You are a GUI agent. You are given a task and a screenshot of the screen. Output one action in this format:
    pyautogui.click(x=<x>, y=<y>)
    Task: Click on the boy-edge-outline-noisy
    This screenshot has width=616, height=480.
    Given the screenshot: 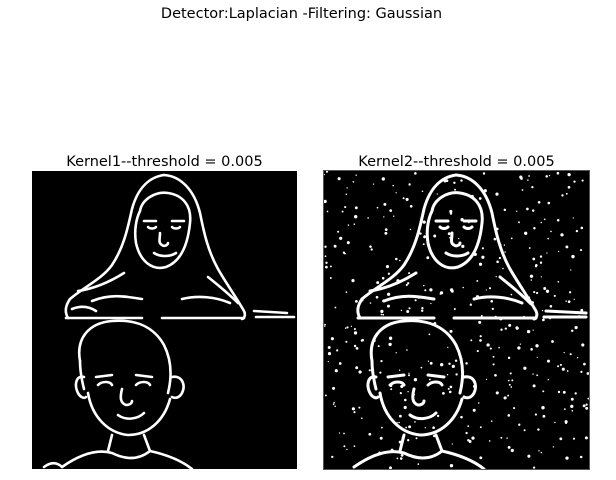 What is the action you would take?
    pyautogui.click(x=419, y=394)
    